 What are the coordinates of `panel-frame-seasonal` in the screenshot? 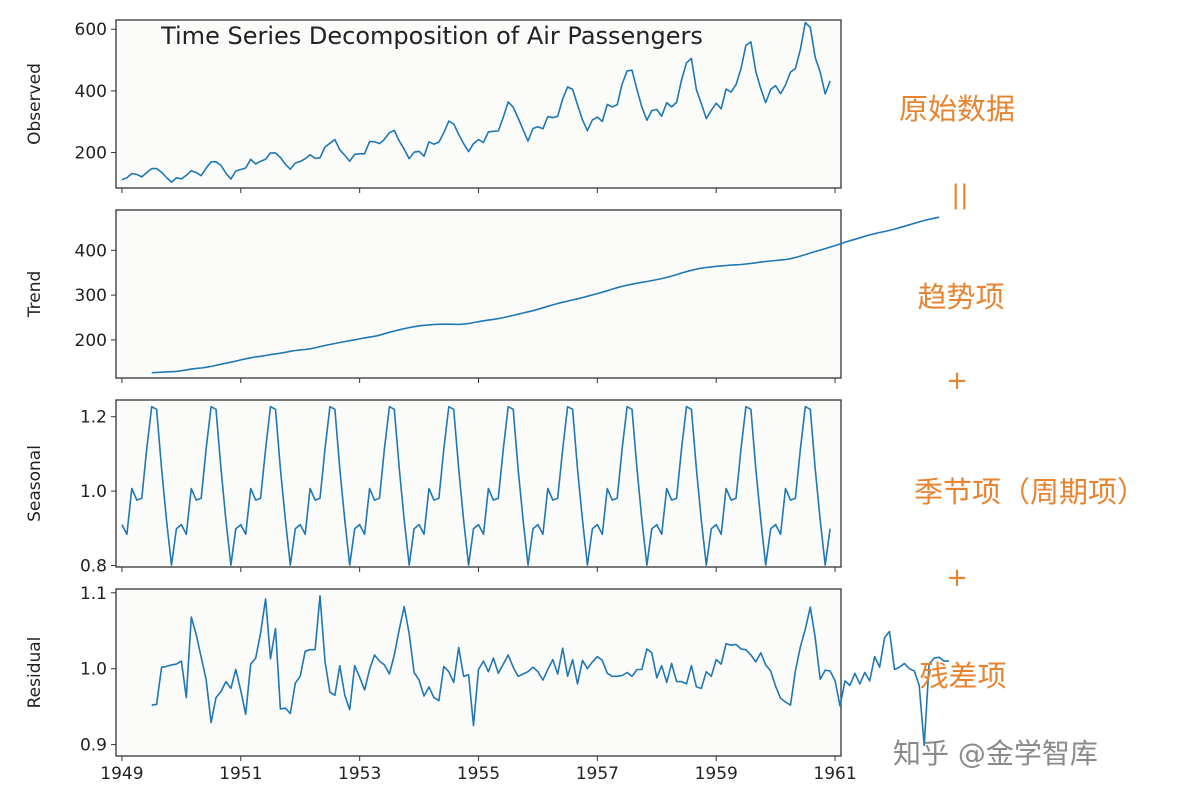 It's located at (478, 483).